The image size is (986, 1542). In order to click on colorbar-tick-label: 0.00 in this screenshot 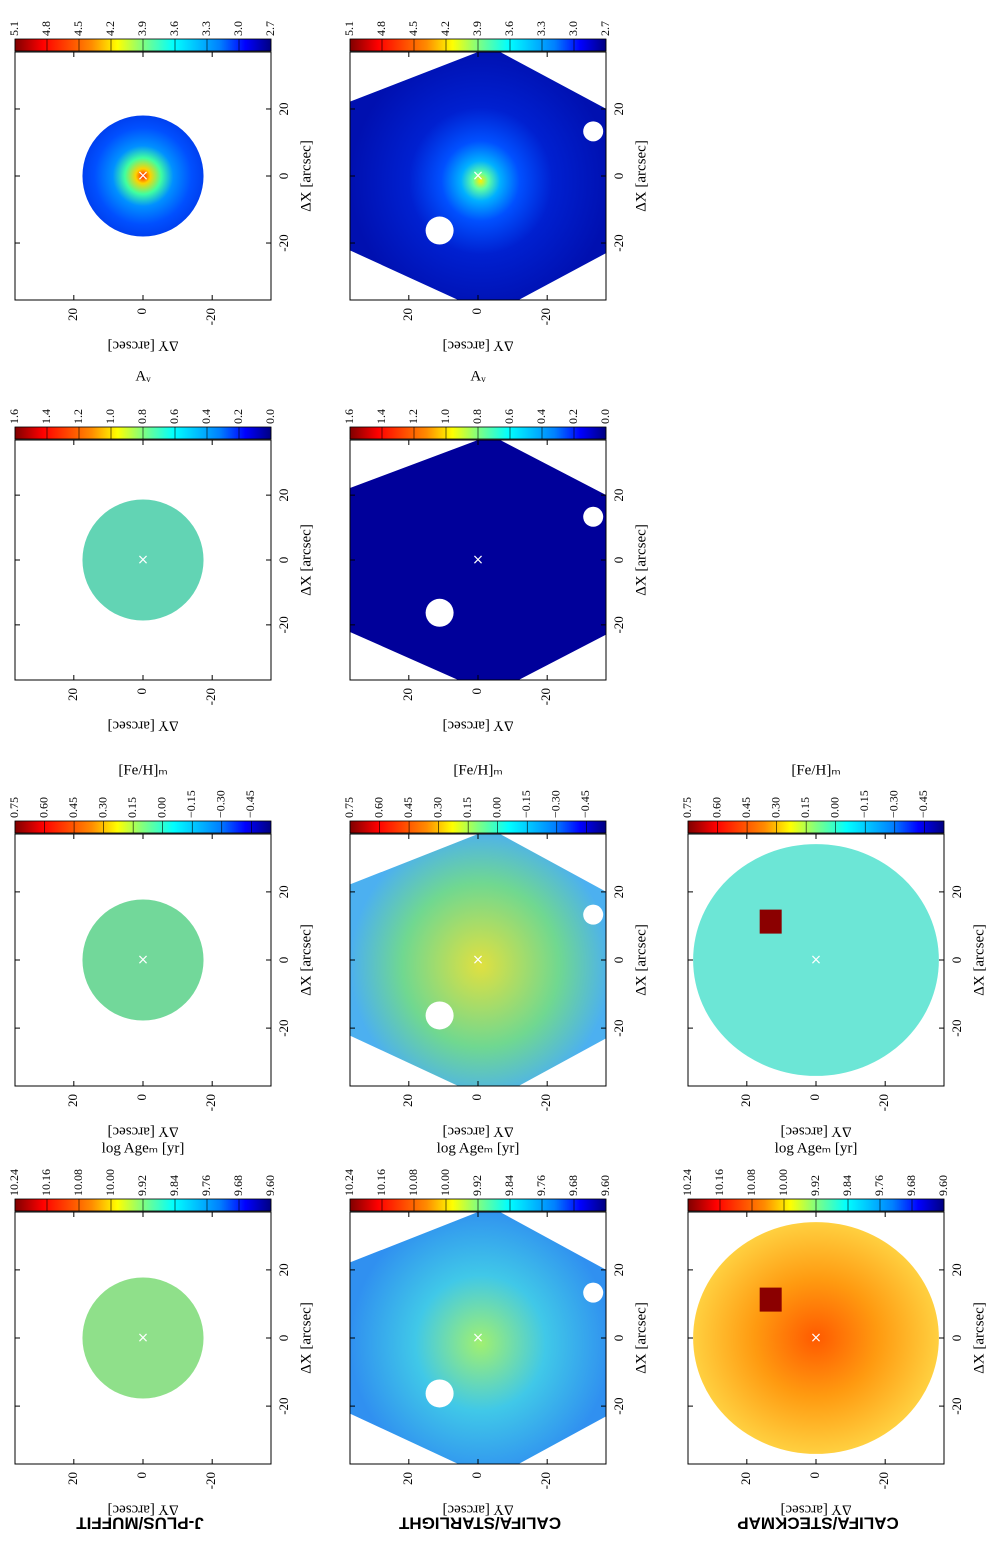, I will do `click(161, 807)`.